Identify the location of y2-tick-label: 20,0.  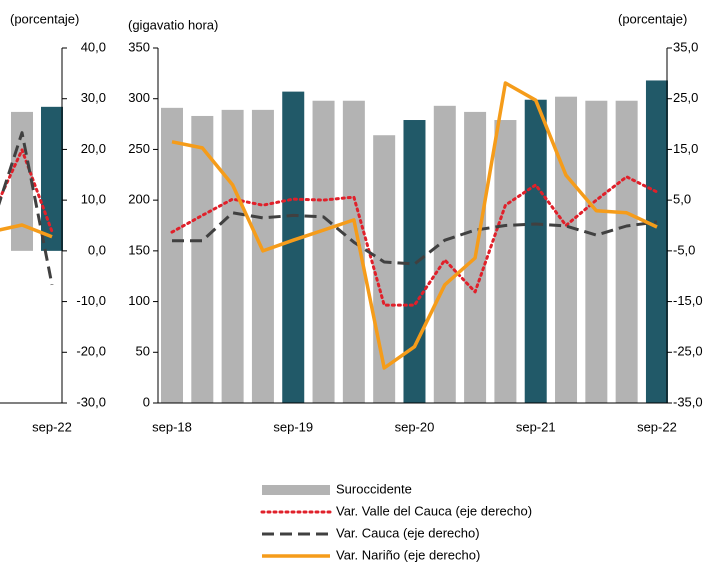
(93, 148).